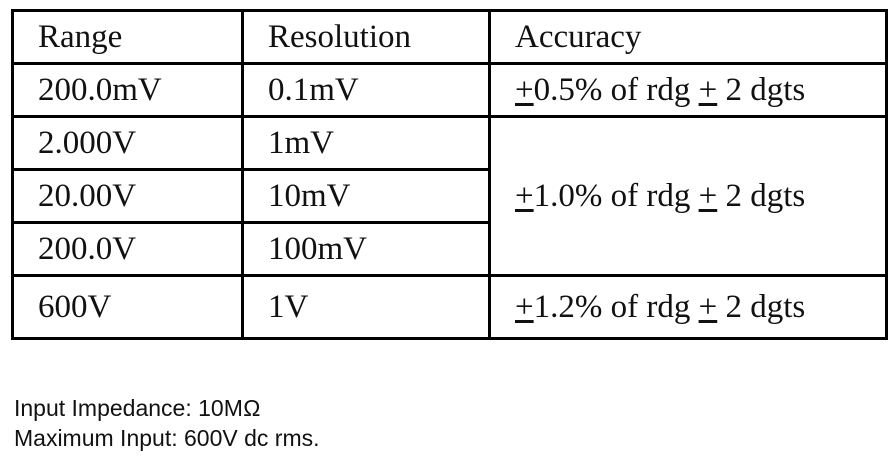  What do you see at coordinates (127, 37) in the screenshot?
I see `header-range: Range` at bounding box center [127, 37].